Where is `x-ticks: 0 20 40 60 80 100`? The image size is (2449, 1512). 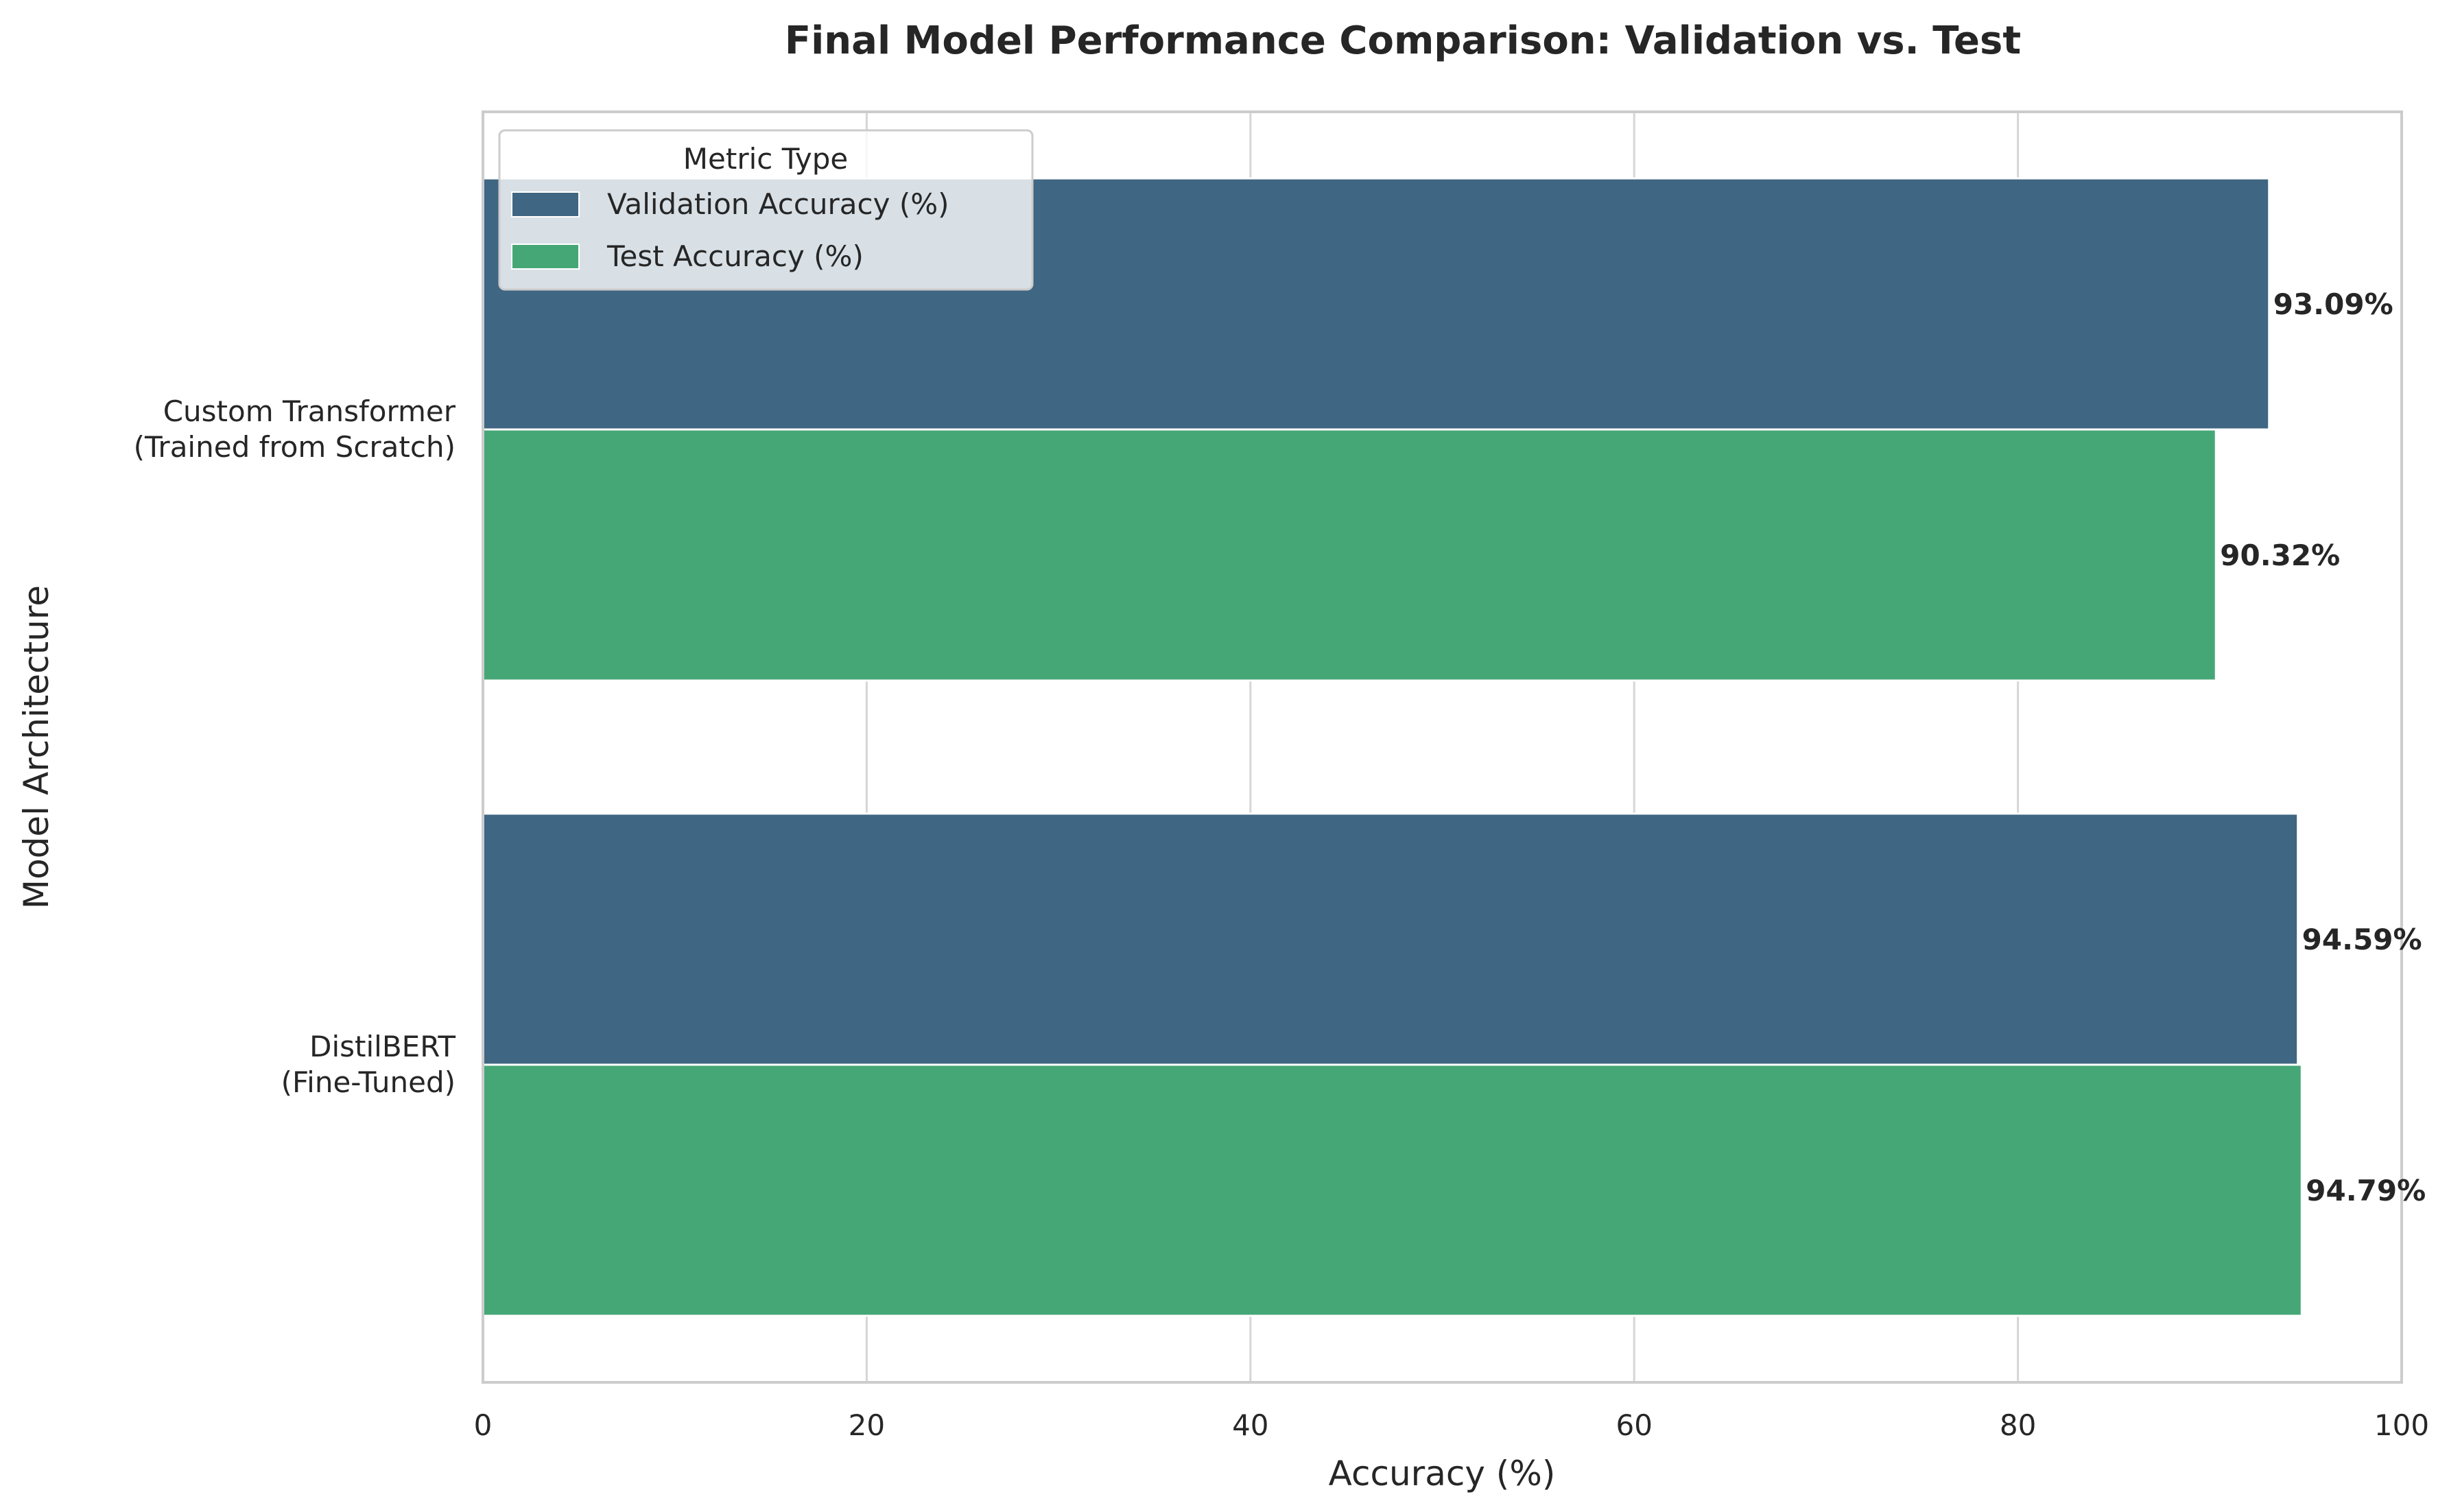
x-ticks: 0 20 40 60 80 100 is located at coordinates (1451, 1425).